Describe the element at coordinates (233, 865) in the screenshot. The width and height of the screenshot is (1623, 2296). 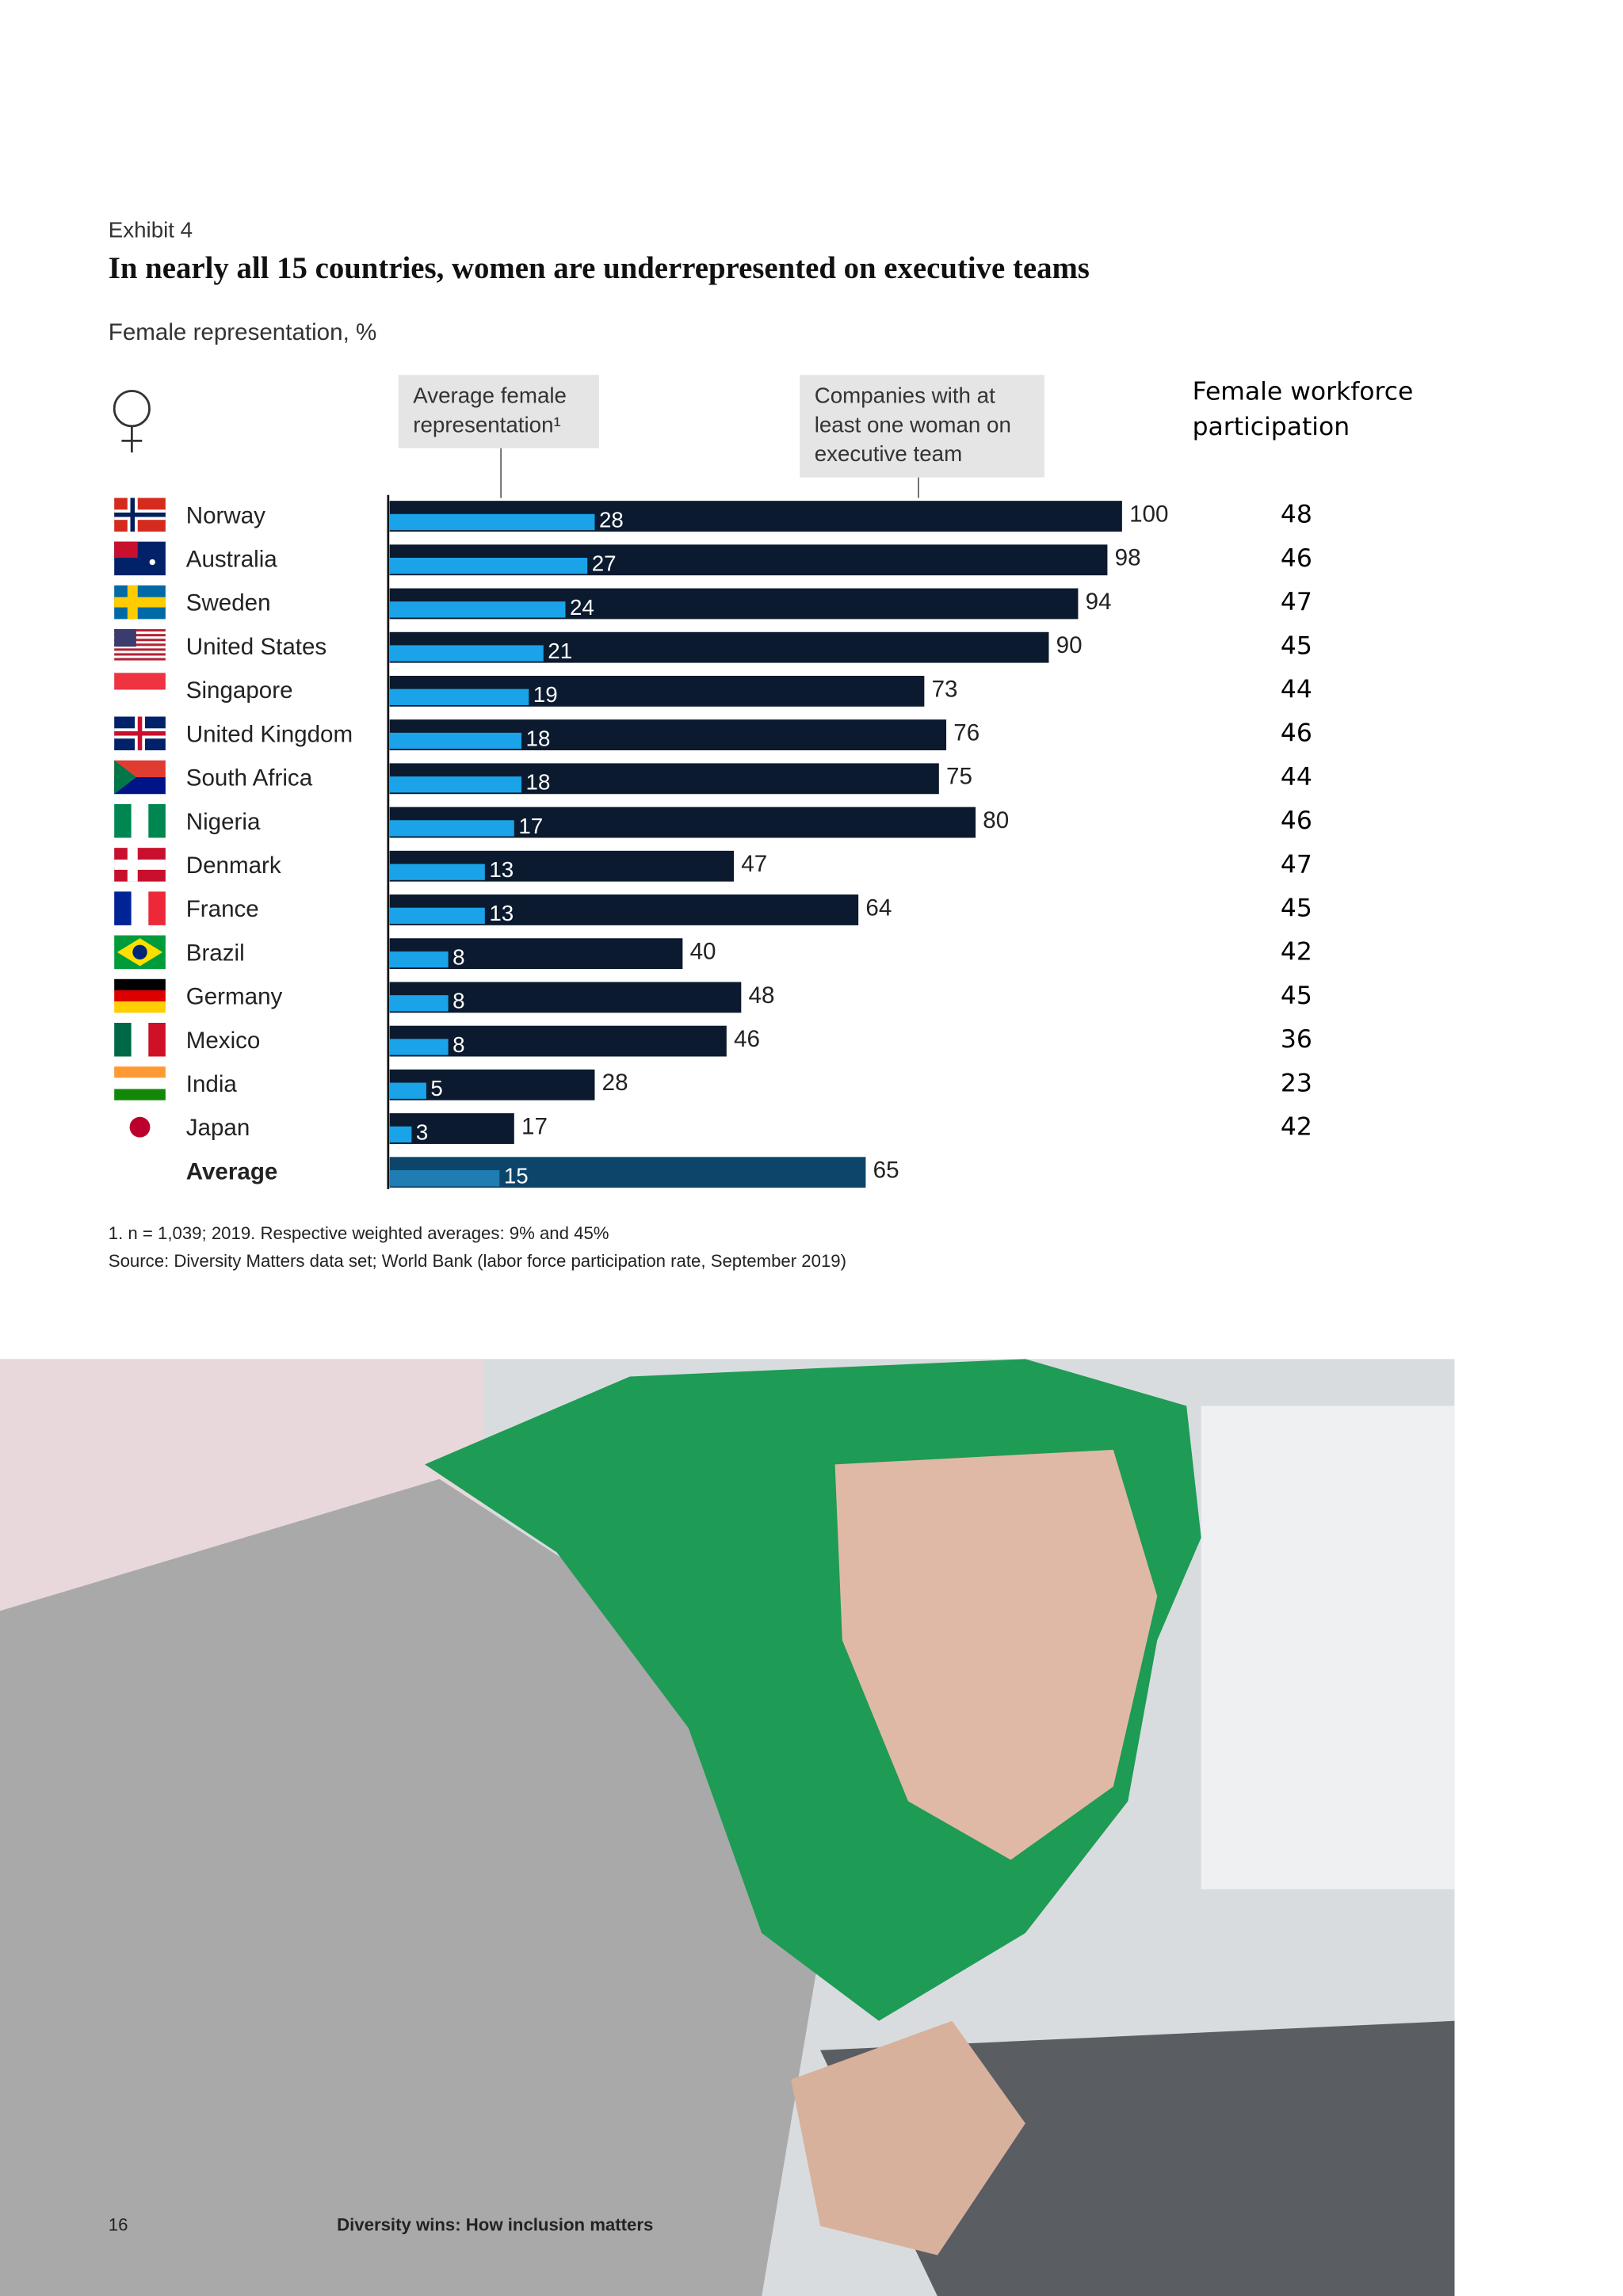
I see `category-label: Denmark` at that location.